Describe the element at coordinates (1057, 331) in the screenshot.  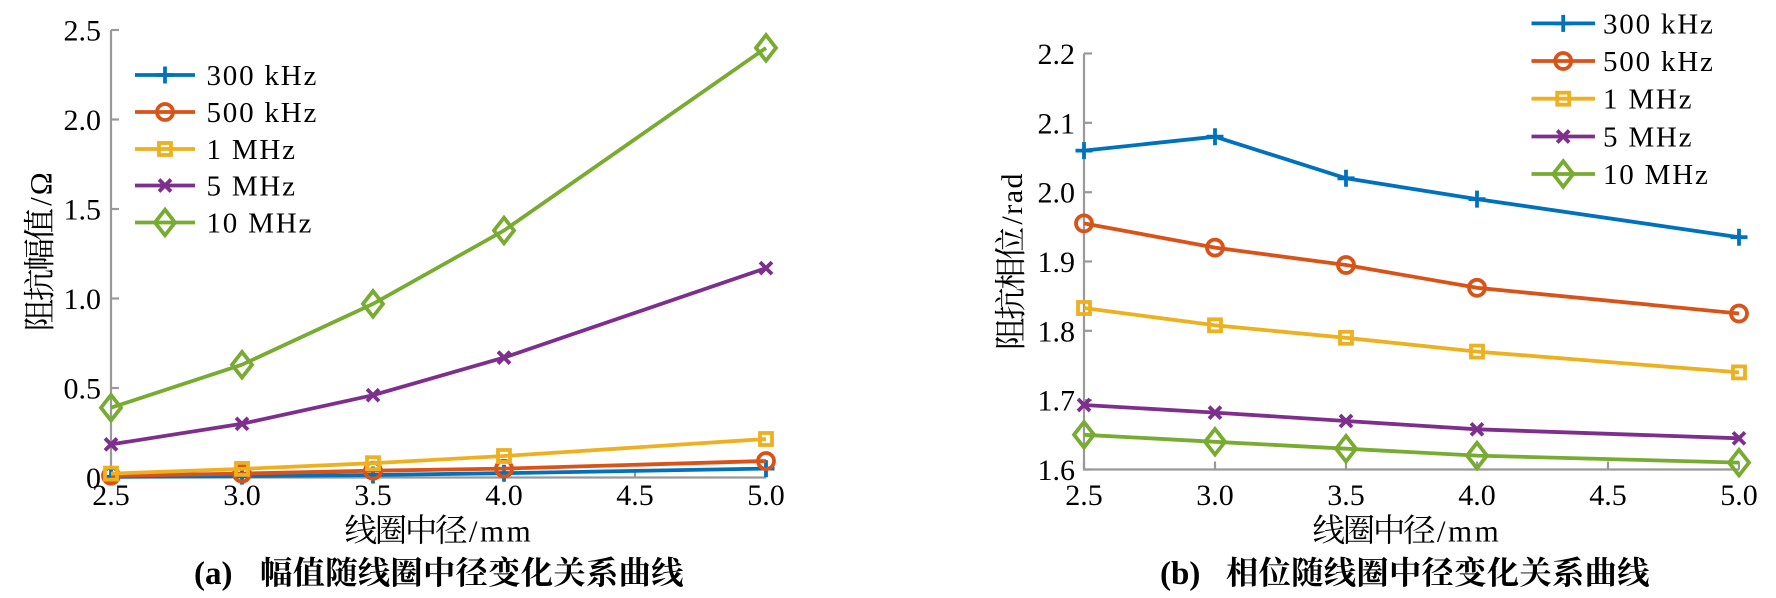
I see `svg-text: 1.8` at that location.